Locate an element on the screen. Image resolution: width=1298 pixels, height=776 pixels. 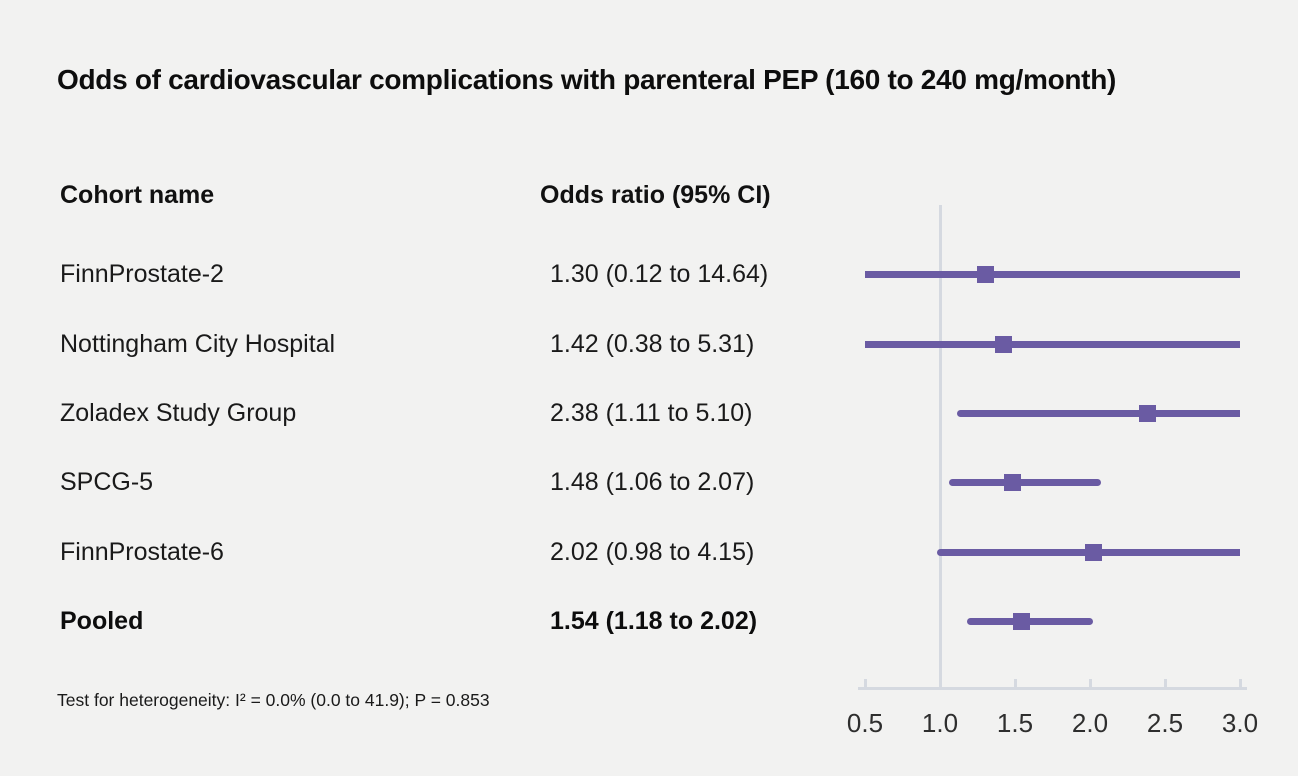
cohort-name: Nottingham City Hospital is located at coordinates (198, 344).